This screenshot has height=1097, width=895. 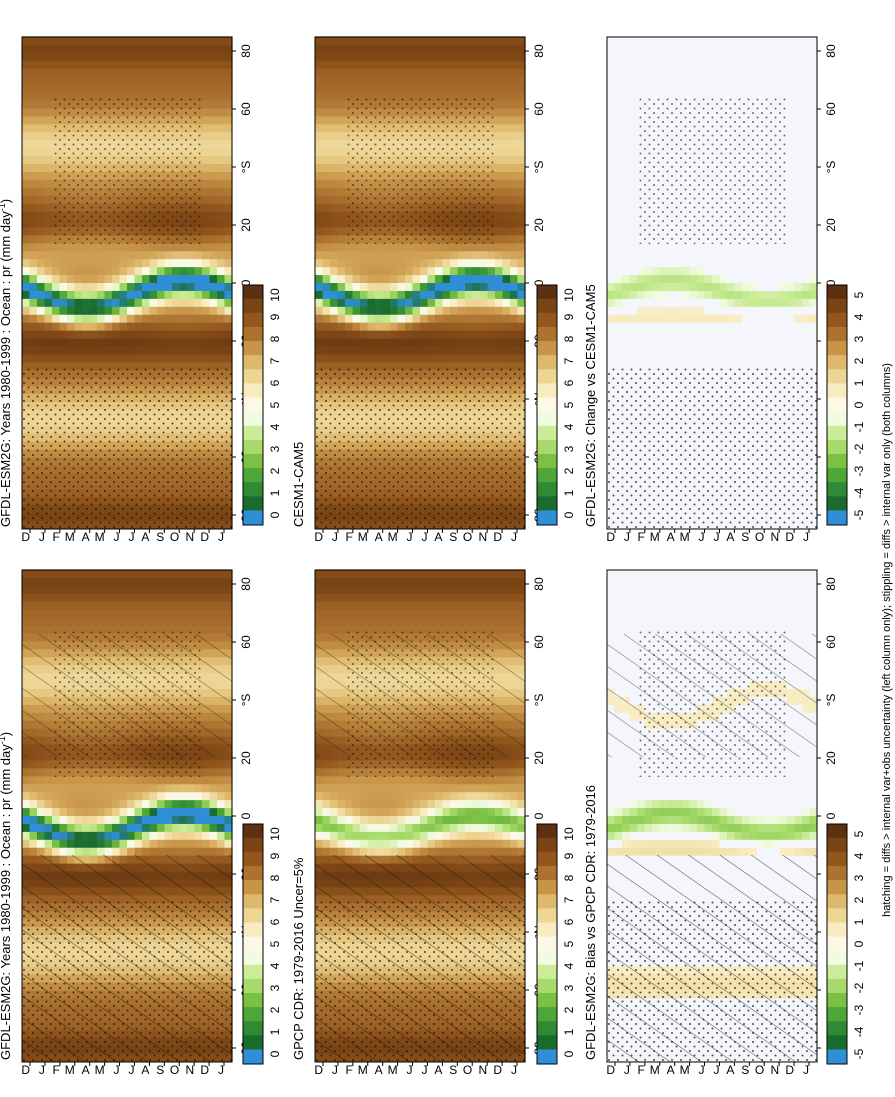 What do you see at coordinates (145, 1070) in the screenshot?
I see `month-tick-label: A` at bounding box center [145, 1070].